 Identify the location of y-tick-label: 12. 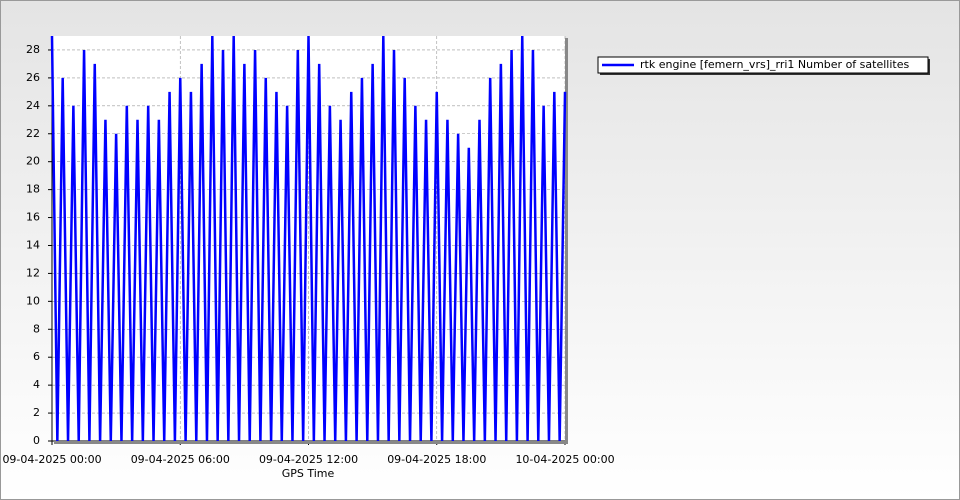
(33, 272).